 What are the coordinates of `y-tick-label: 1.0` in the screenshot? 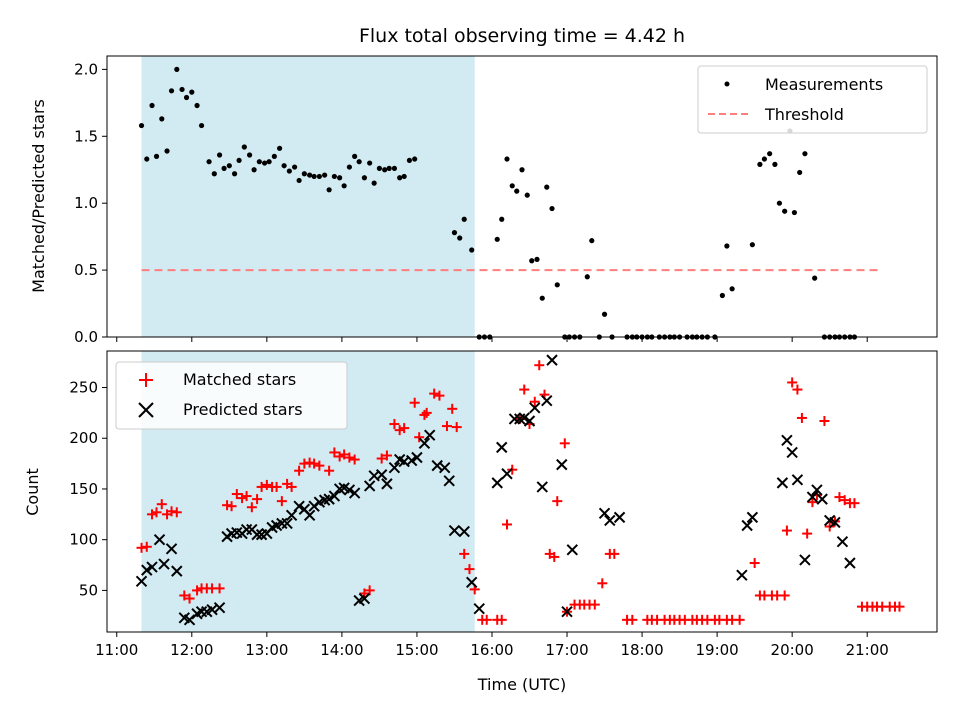 It's located at (86, 203).